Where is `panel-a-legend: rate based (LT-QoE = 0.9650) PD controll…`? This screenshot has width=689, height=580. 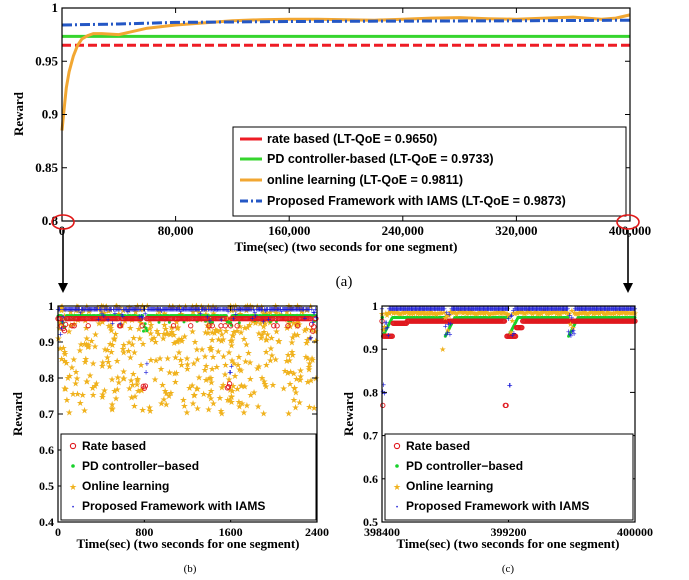
panel-a-legend: rate based (LT-QoE = 0.9650) PD controll… is located at coordinates (429, 171).